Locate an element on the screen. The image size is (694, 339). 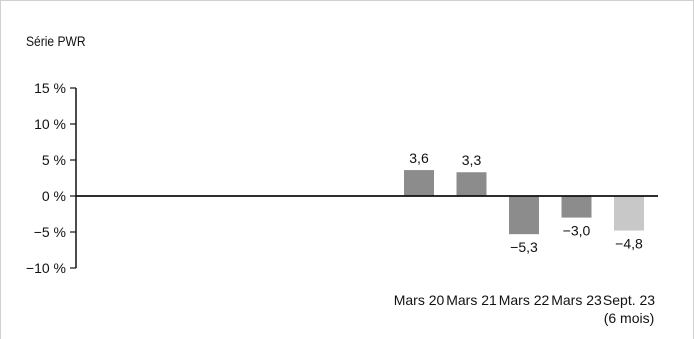
frame-left-border is located at coordinates (0, 169).